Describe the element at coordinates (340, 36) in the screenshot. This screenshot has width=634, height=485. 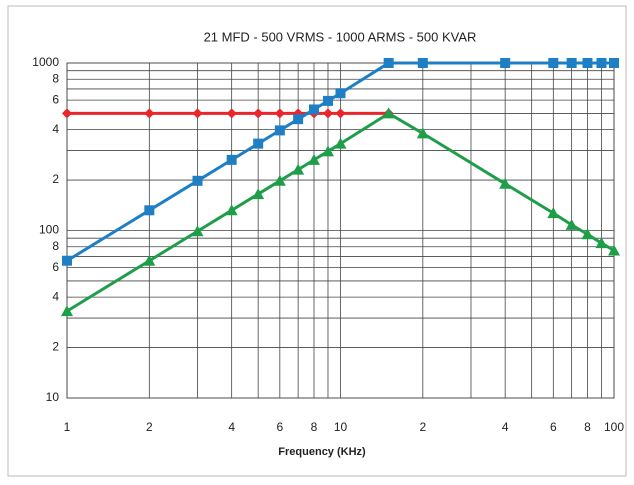
I see `chart-title: 21 MFD - 500 VRMS - 1000 ARMS - 500 KVAR` at that location.